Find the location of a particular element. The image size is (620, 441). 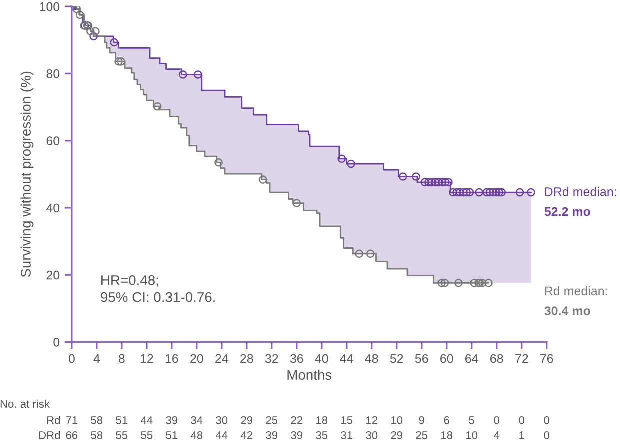

text: 1 is located at coordinates (522, 436).